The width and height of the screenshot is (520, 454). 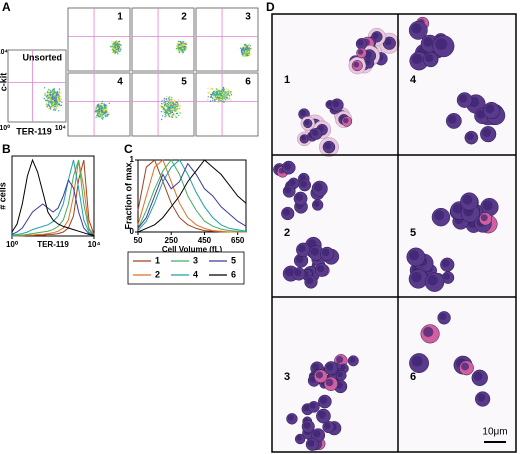 What do you see at coordinates (157, 260) in the screenshot?
I see `legend-label: 1` at bounding box center [157, 260].